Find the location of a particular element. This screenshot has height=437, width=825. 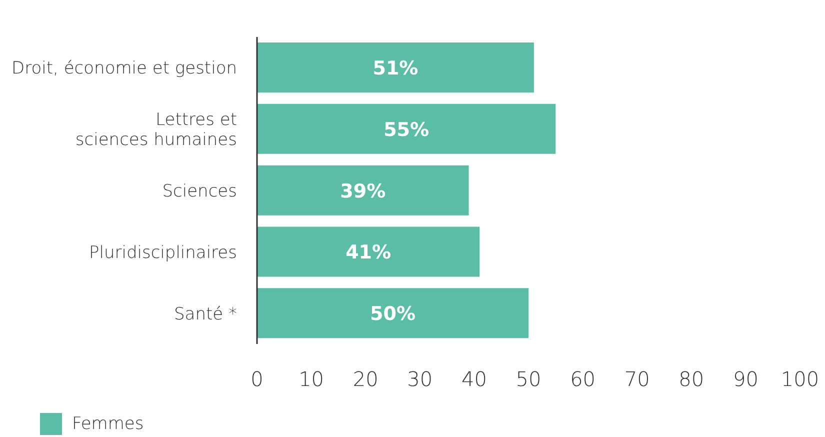

data-label: 41% is located at coordinates (369, 253).